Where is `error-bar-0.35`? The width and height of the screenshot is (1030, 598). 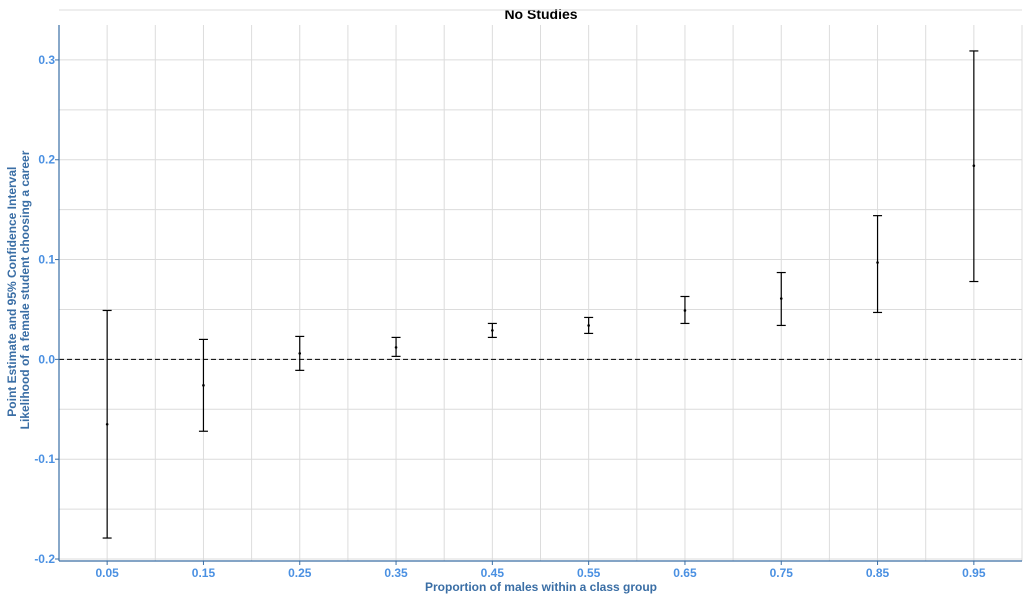 error-bar-0.35 is located at coordinates (396, 346).